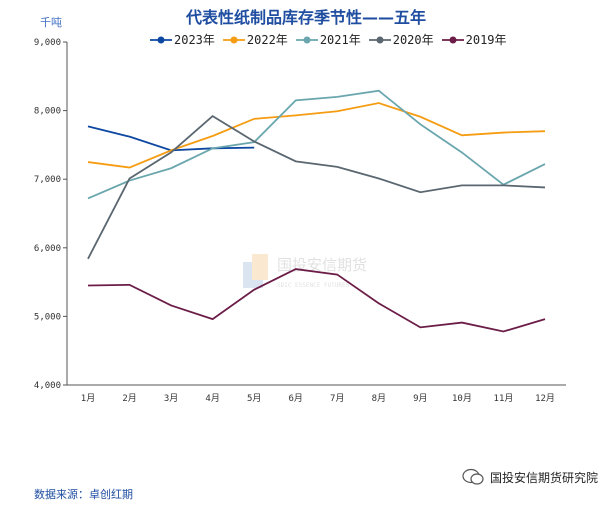 The height and width of the screenshot is (506, 612). I want to click on y-tick-label: 6,000, so click(47, 249).